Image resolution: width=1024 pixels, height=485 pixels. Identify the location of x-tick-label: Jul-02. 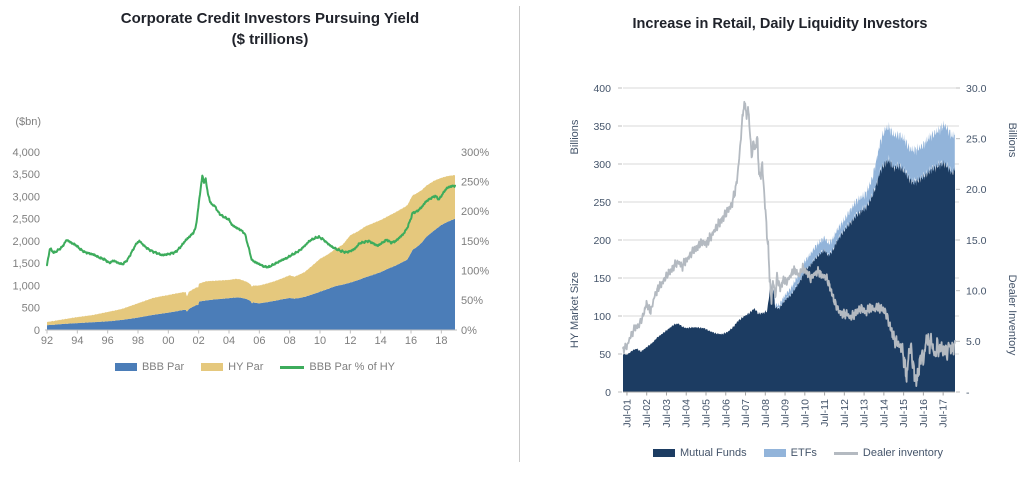
(647, 413).